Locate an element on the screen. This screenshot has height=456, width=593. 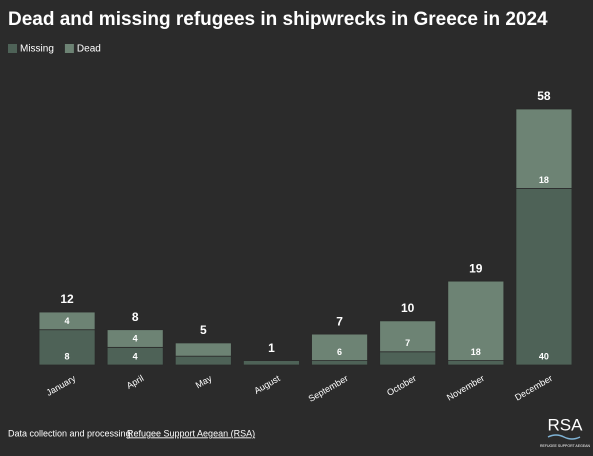
footer-link: Refugee Support Aegean (RSA) is located at coordinates (191, 433).